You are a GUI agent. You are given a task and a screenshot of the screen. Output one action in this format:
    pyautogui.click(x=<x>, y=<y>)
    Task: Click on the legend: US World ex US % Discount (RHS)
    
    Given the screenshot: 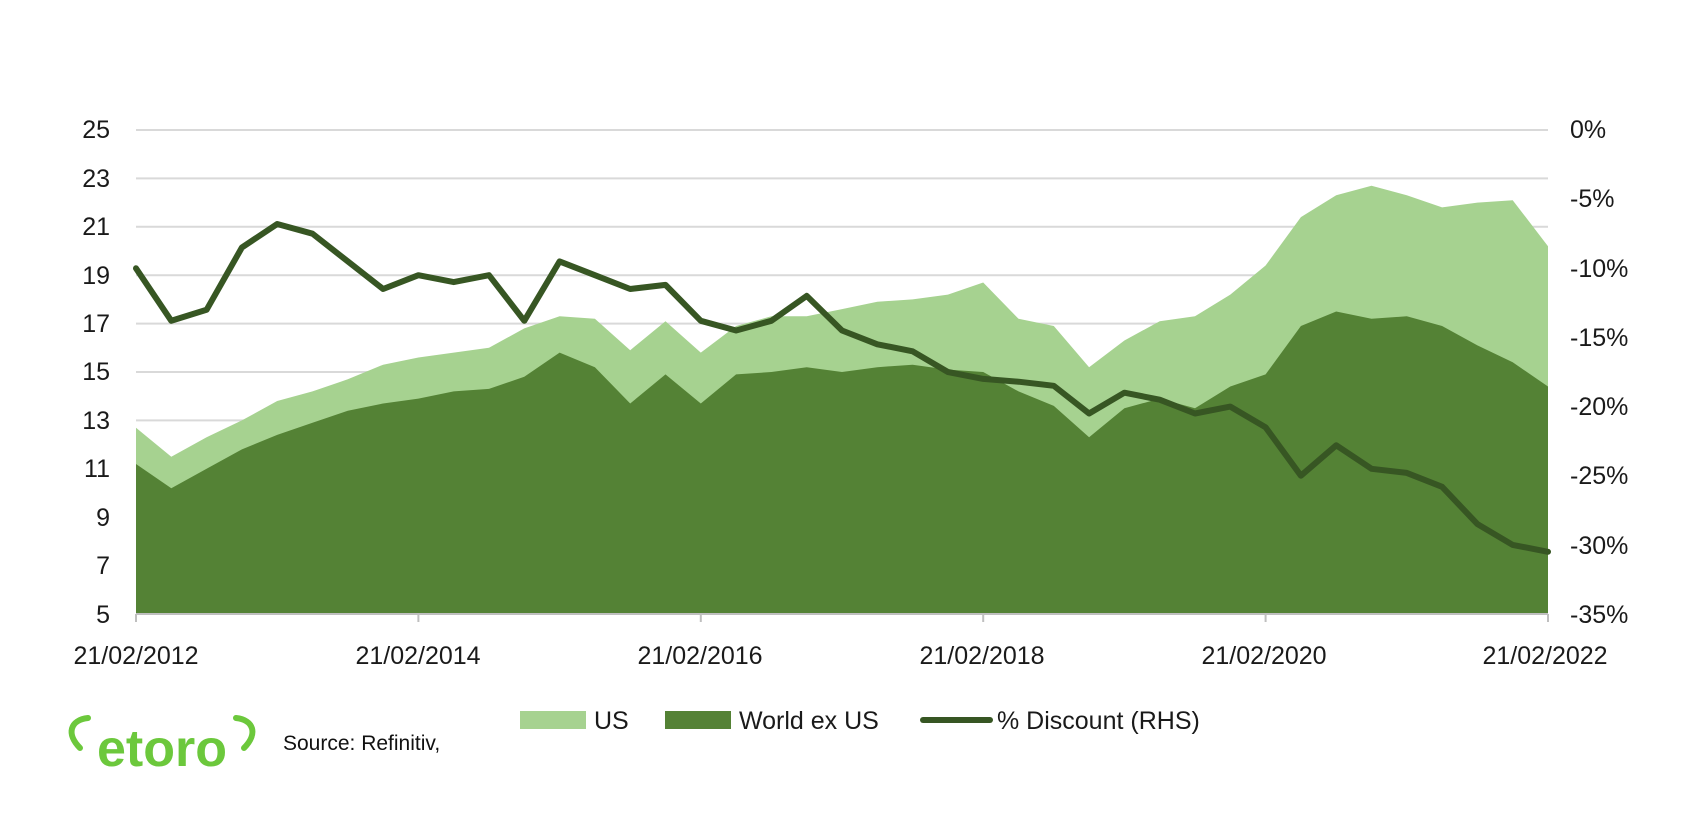 What is the action you would take?
    pyautogui.click(x=860, y=721)
    